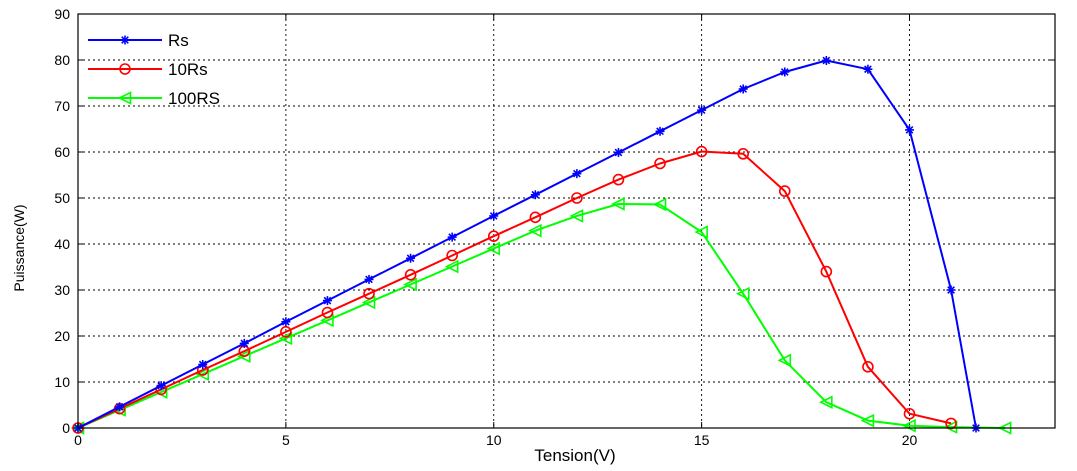  I want to click on legend-item: 100RS, so click(154, 98).